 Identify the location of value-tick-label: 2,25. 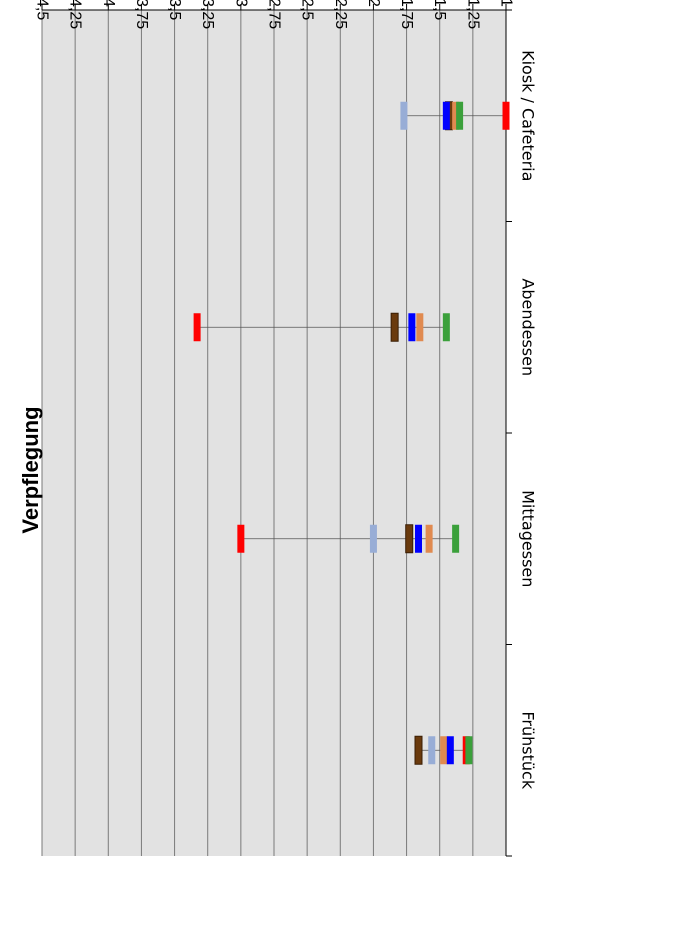
(340, 14).